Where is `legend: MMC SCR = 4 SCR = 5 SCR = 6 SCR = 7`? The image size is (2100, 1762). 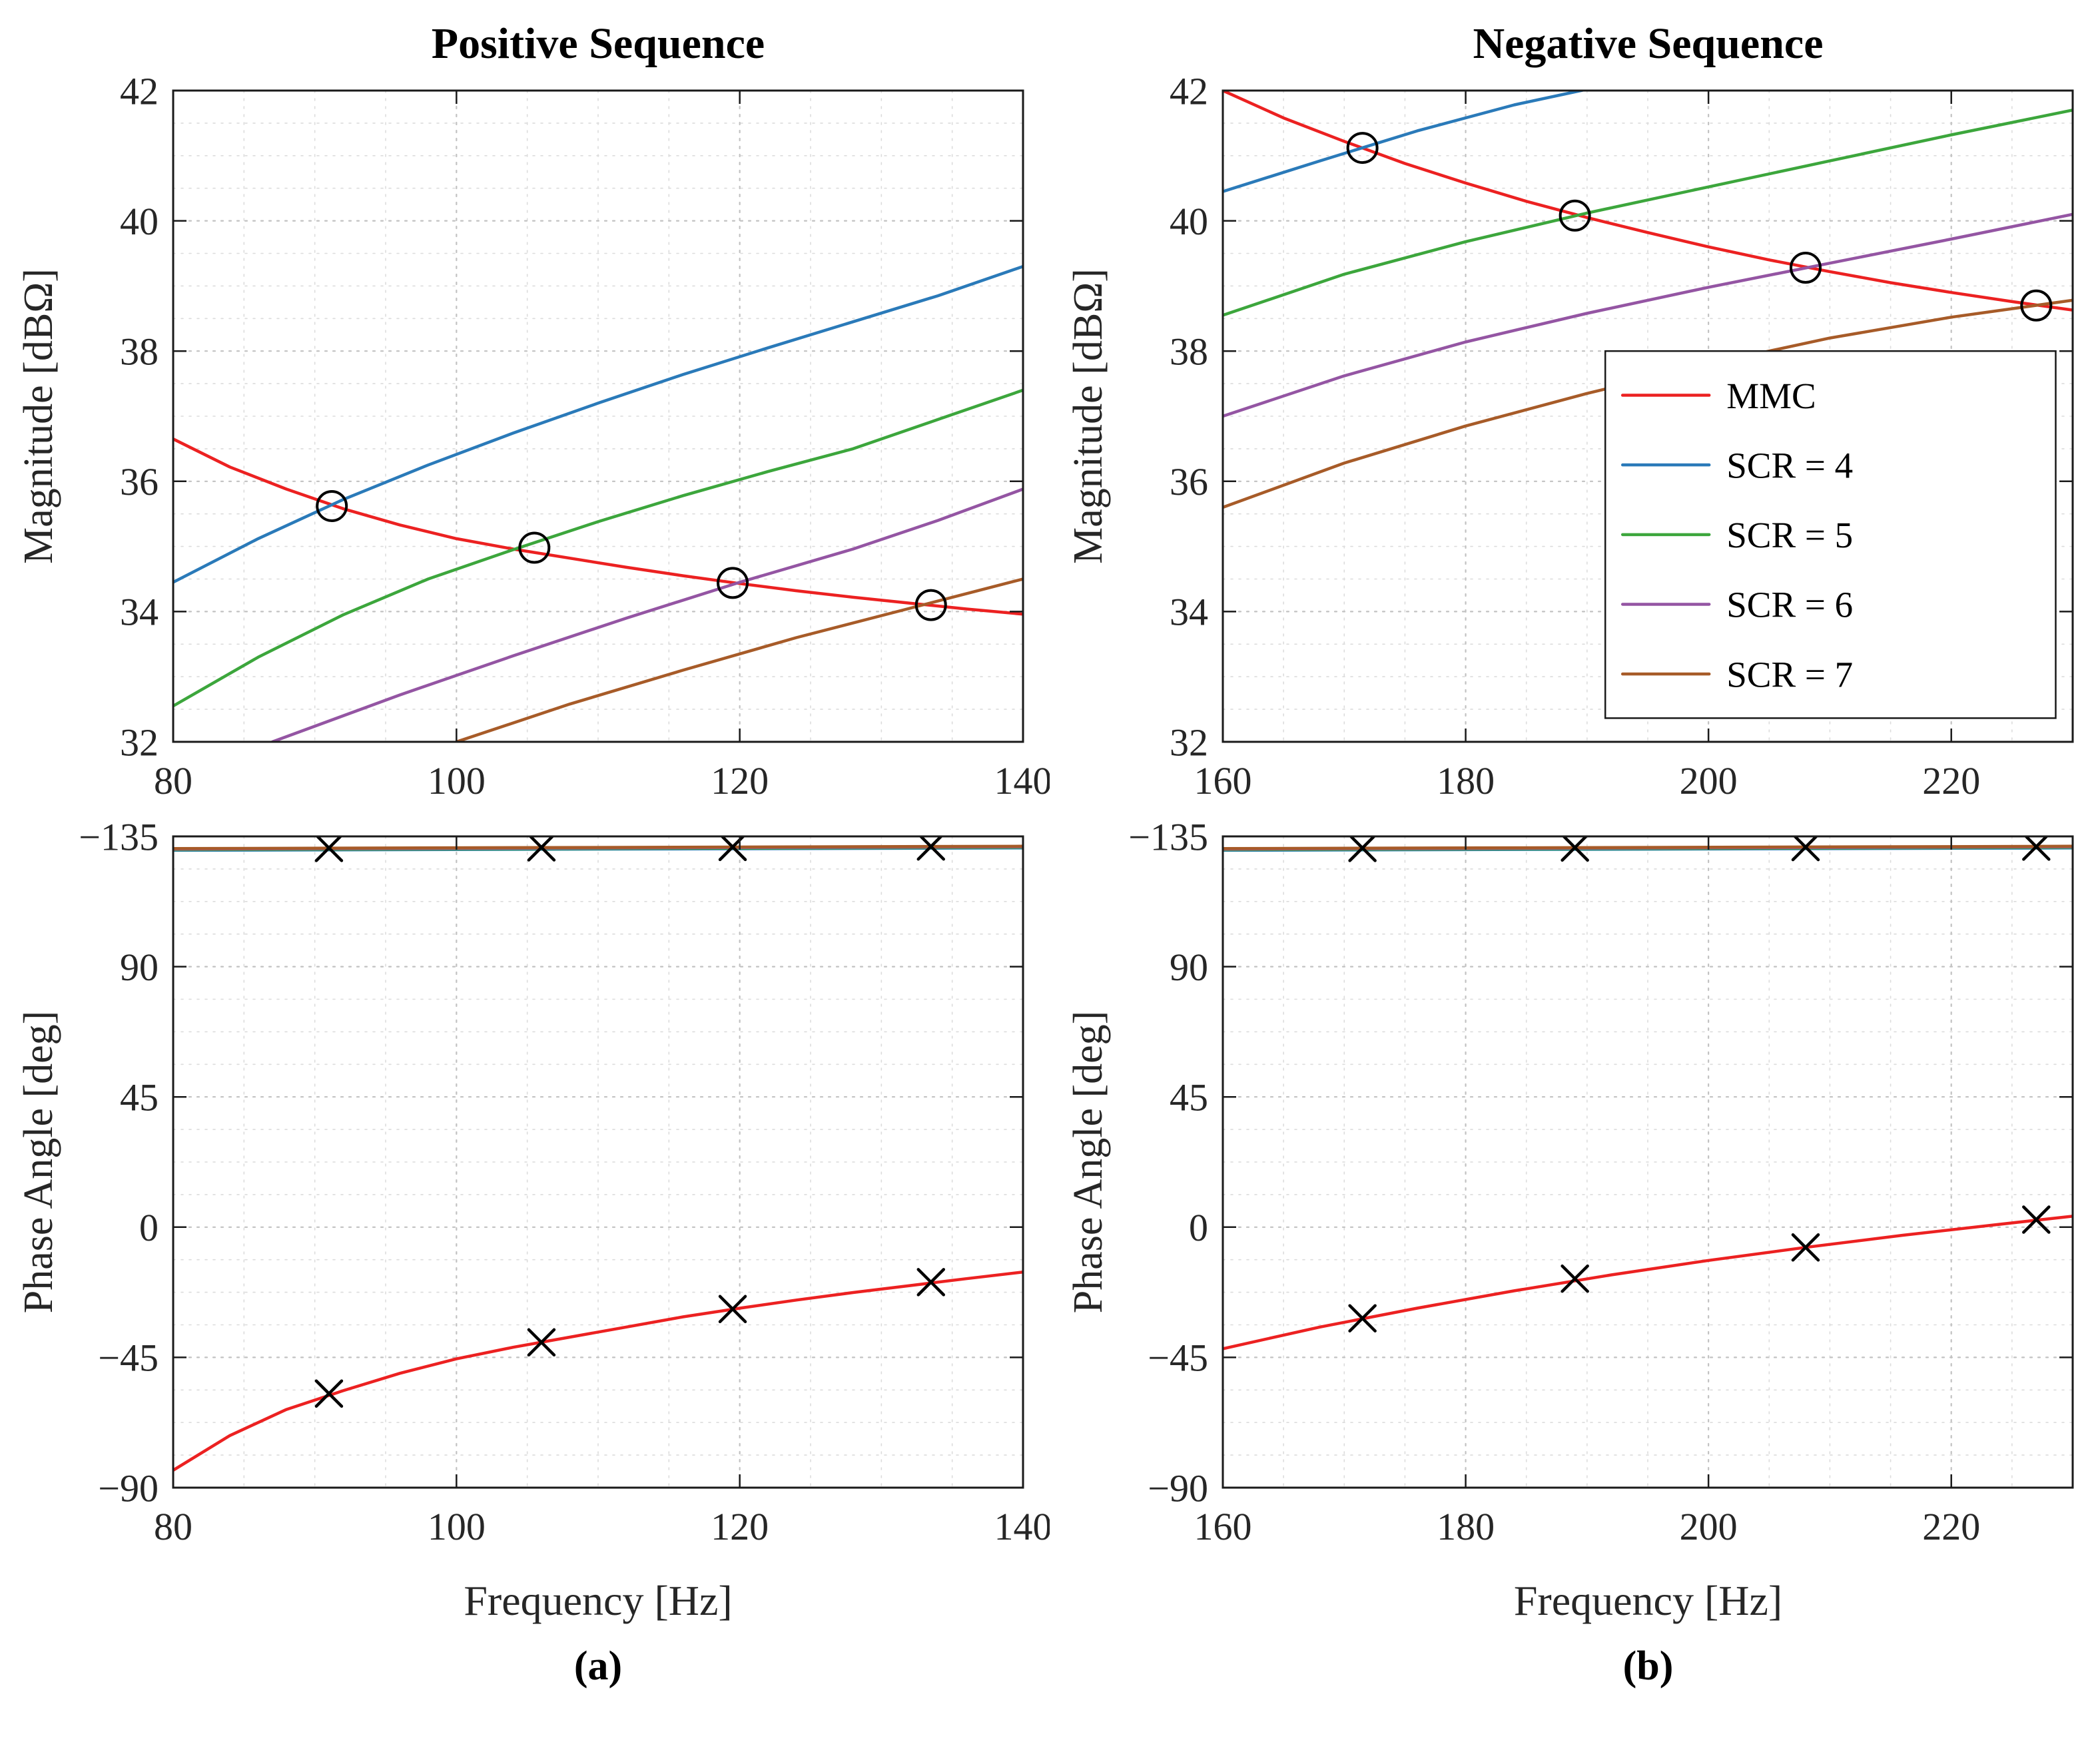 legend: MMC SCR = 4 SCR = 5 SCR = 6 SCR = 7 is located at coordinates (1830, 534).